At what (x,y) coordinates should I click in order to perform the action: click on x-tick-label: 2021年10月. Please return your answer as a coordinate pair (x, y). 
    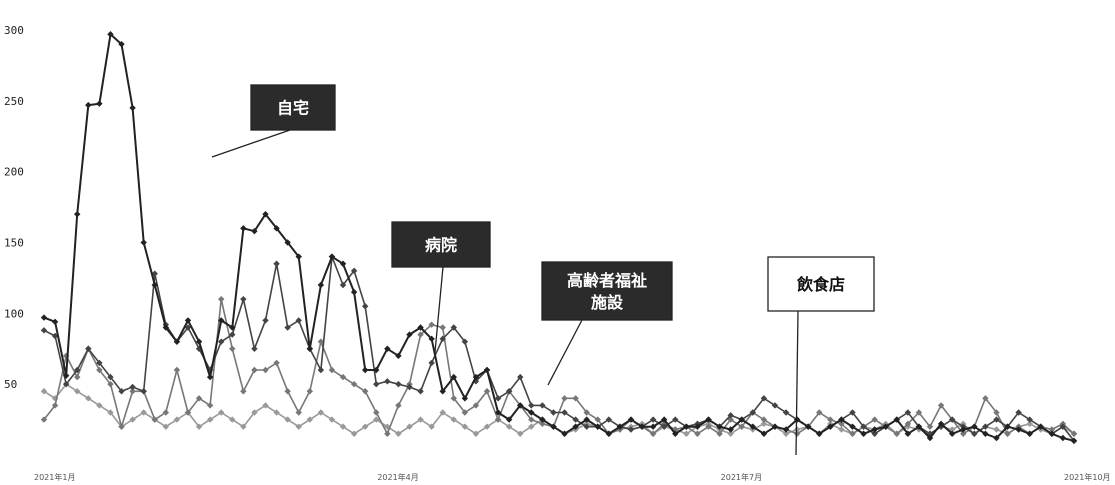
    Looking at the image, I should click on (1087, 477).